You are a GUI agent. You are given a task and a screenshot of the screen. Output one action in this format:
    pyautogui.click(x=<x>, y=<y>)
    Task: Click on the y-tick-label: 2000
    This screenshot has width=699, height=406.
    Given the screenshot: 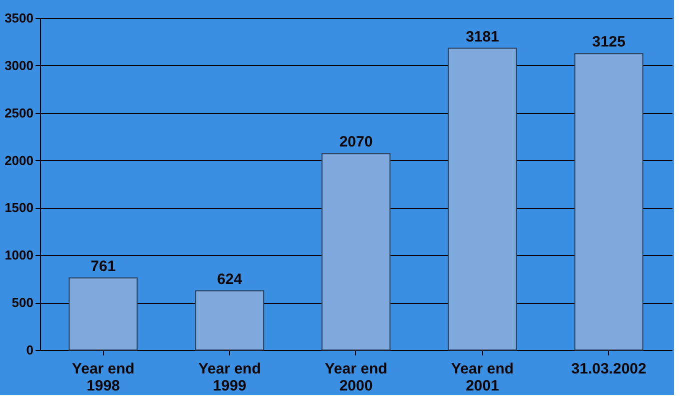 What is the action you would take?
    pyautogui.click(x=19, y=160)
    